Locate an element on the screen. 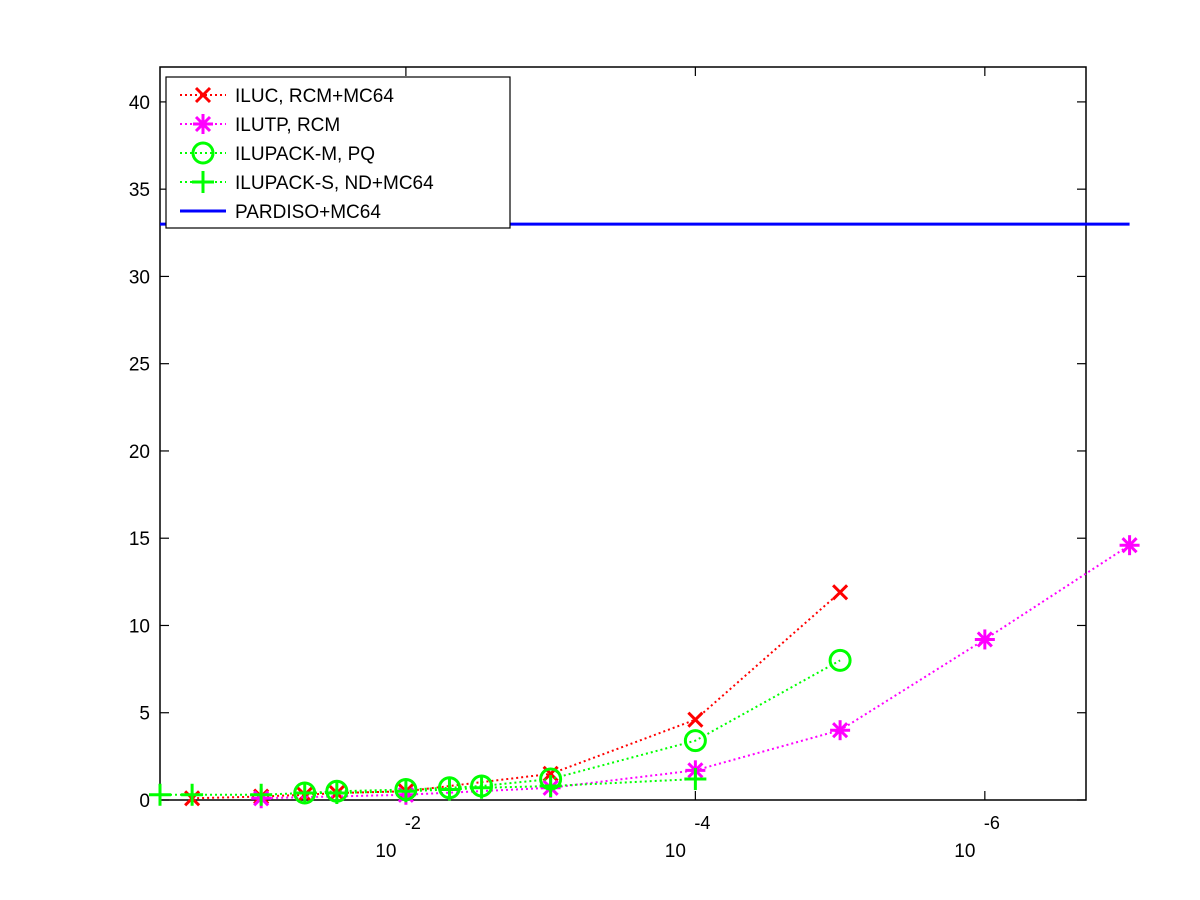  legend-entry: PARDISO+MC64 is located at coordinates (280, 212).